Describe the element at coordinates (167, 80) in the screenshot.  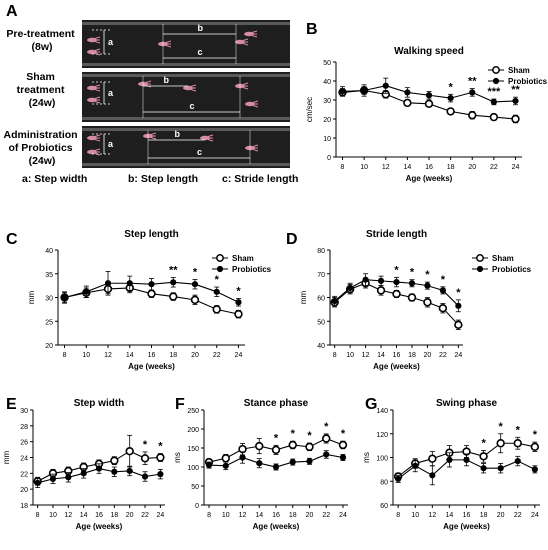
I see `mark-b: b` at that location.